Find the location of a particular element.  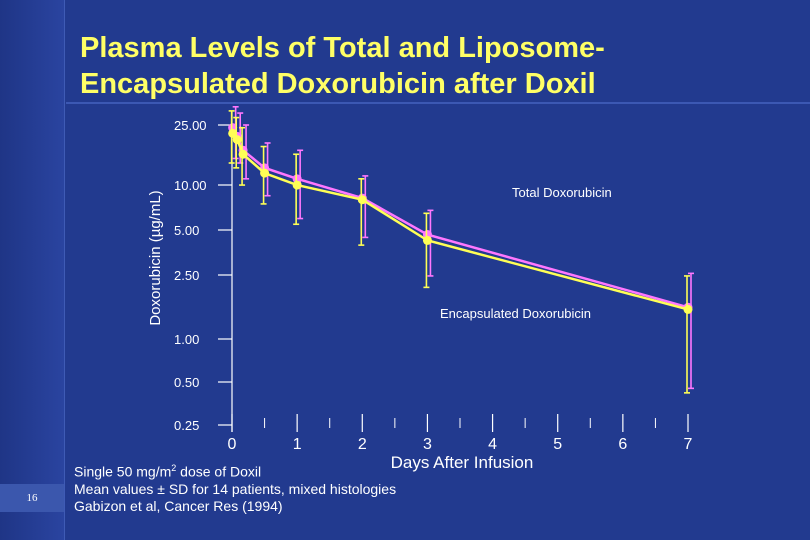

dose-note-text: Single 50 mg/m is located at coordinates (123, 471).